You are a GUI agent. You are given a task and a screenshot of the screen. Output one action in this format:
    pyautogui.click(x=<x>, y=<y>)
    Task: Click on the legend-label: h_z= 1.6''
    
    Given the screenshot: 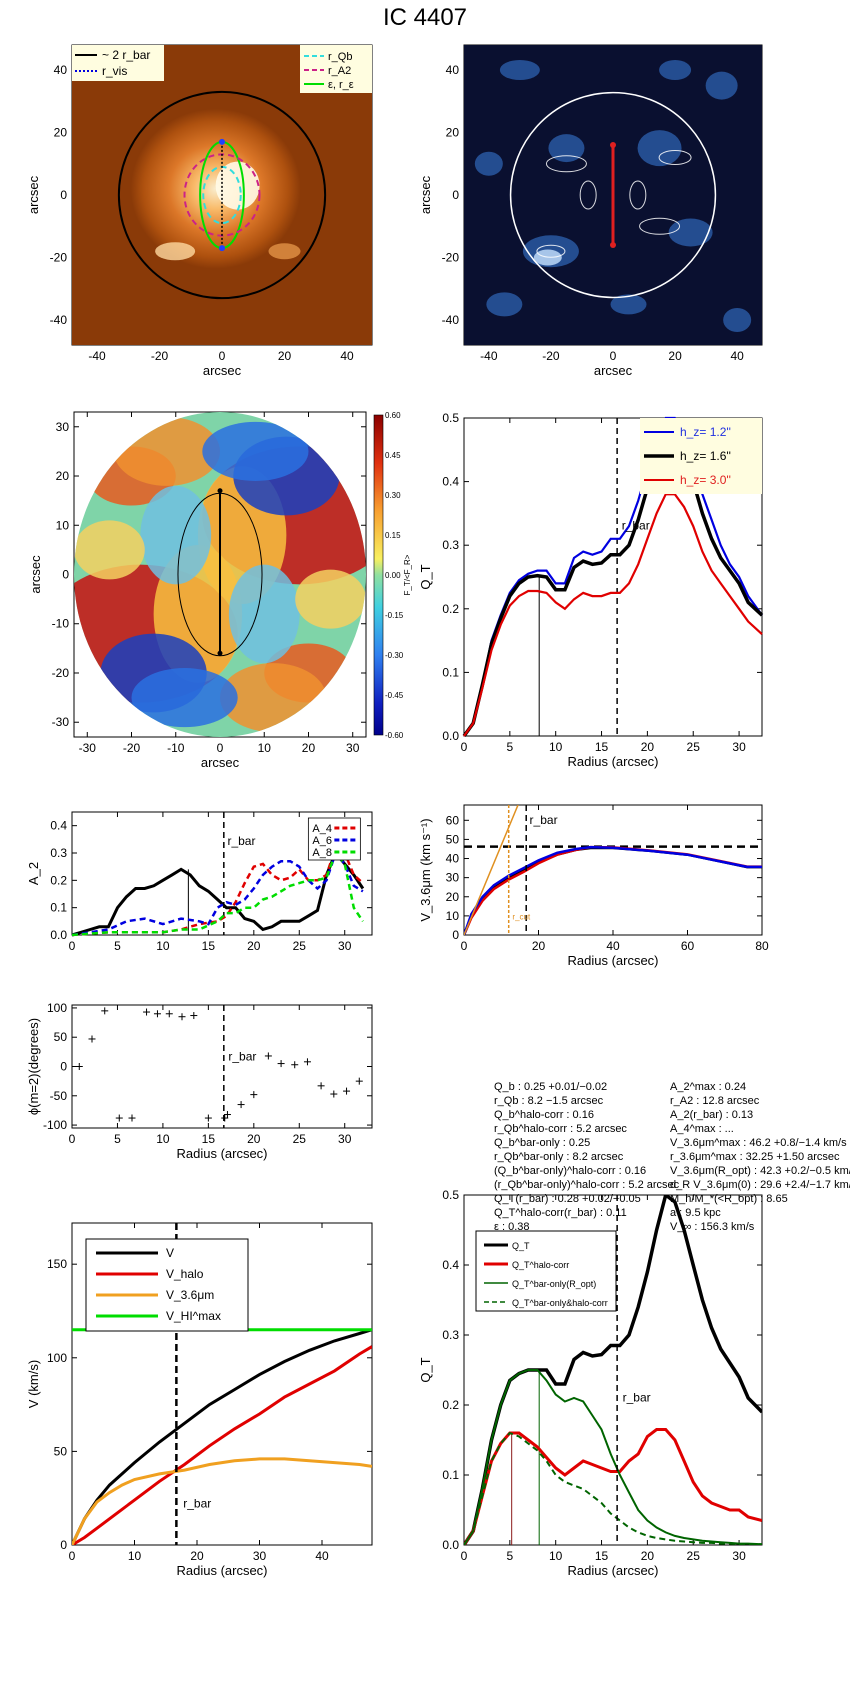 What is the action you would take?
    pyautogui.click(x=705, y=456)
    